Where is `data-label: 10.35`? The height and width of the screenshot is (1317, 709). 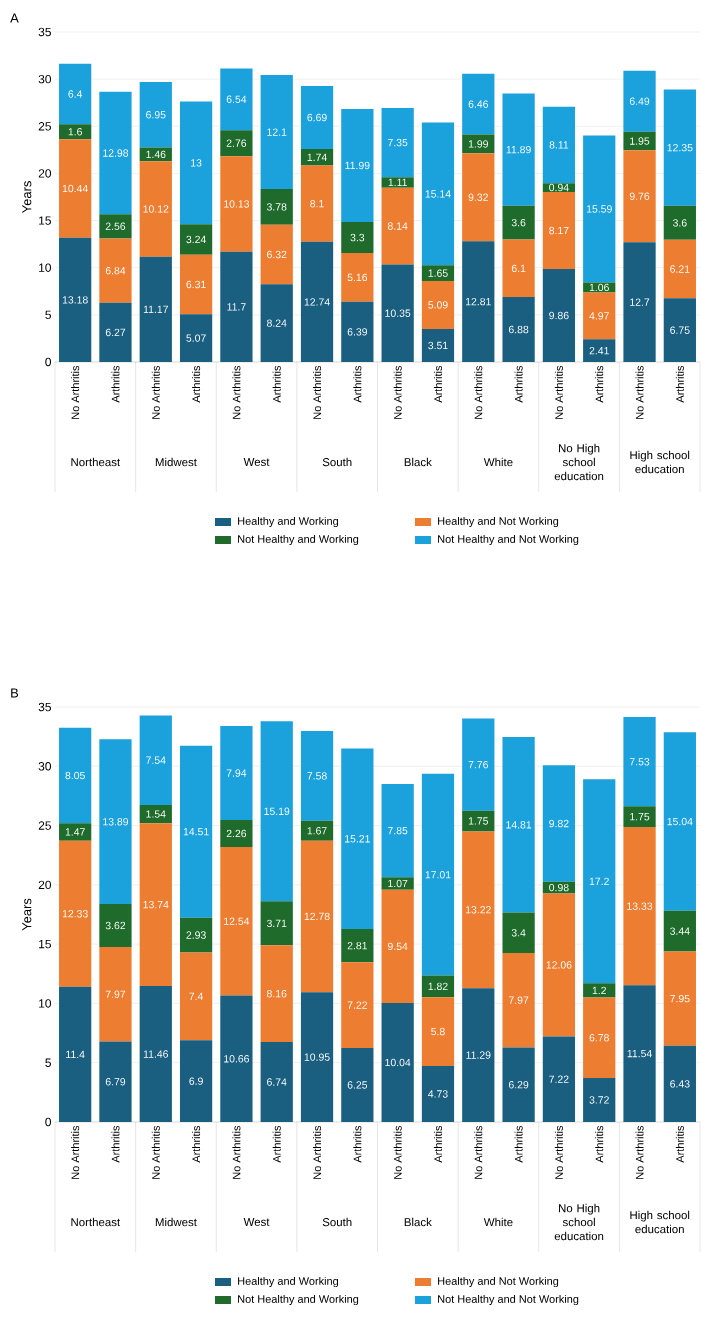
data-label: 10.35 is located at coordinates (398, 313).